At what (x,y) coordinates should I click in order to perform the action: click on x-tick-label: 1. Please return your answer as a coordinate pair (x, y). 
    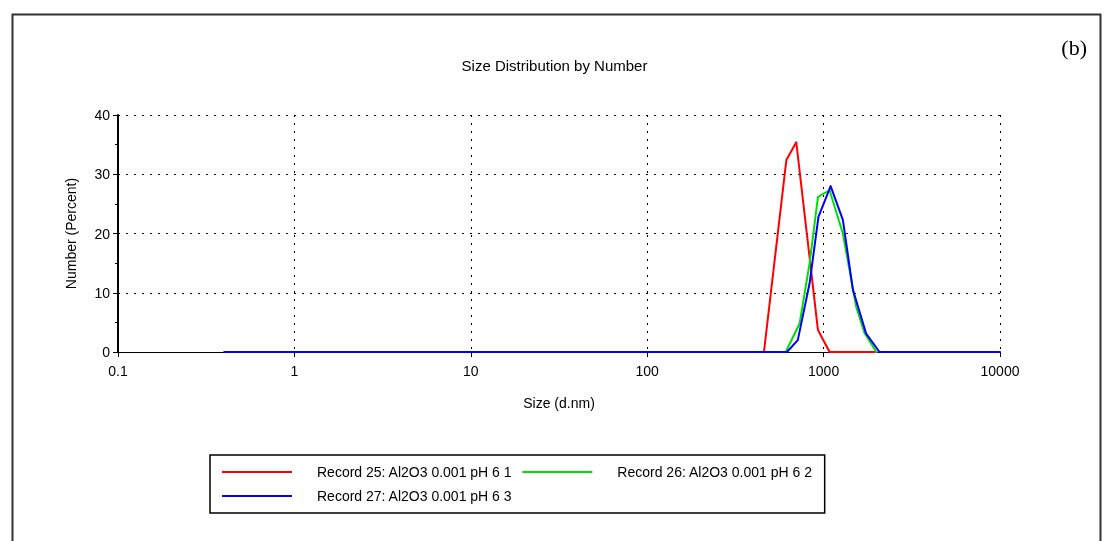
    Looking at the image, I should click on (294, 371).